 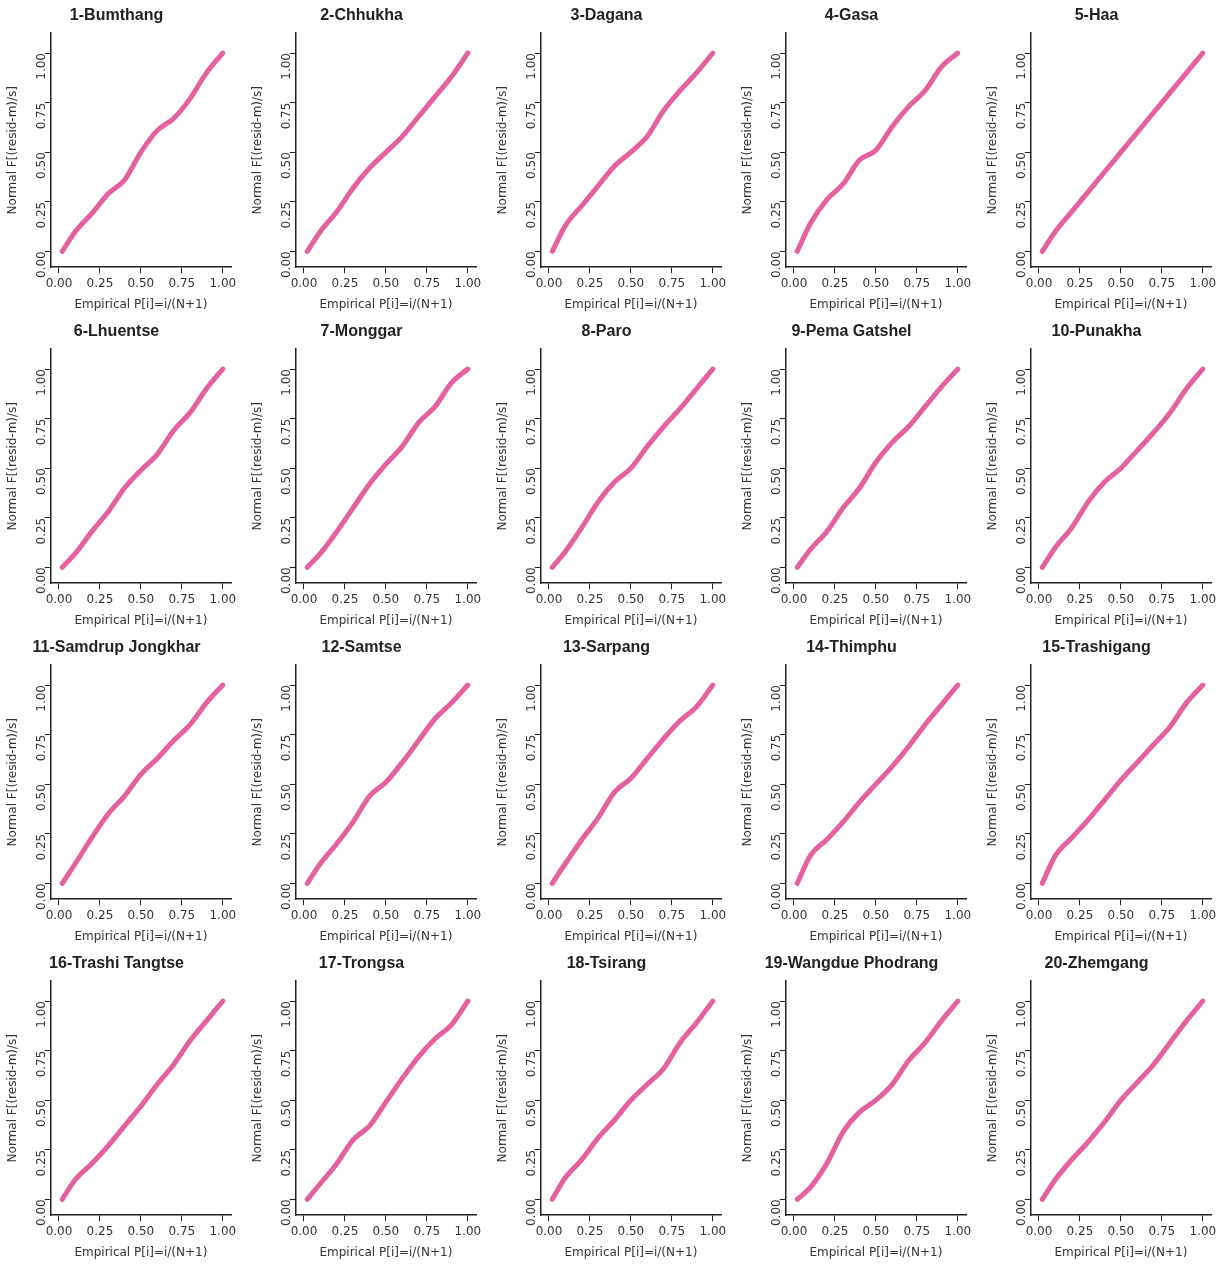 I want to click on chart-title: 16-Trashi Tangtse, so click(x=117, y=963).